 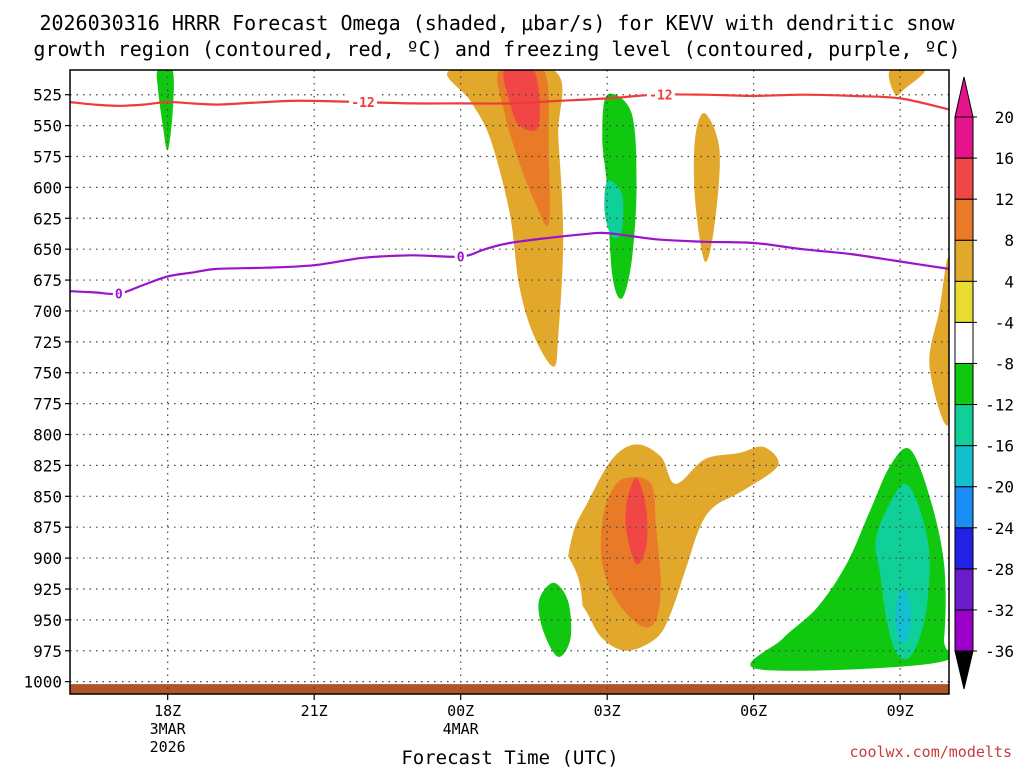 What do you see at coordinates (461, 729) in the screenshot?
I see `x-tick-label: 4MAR` at bounding box center [461, 729].